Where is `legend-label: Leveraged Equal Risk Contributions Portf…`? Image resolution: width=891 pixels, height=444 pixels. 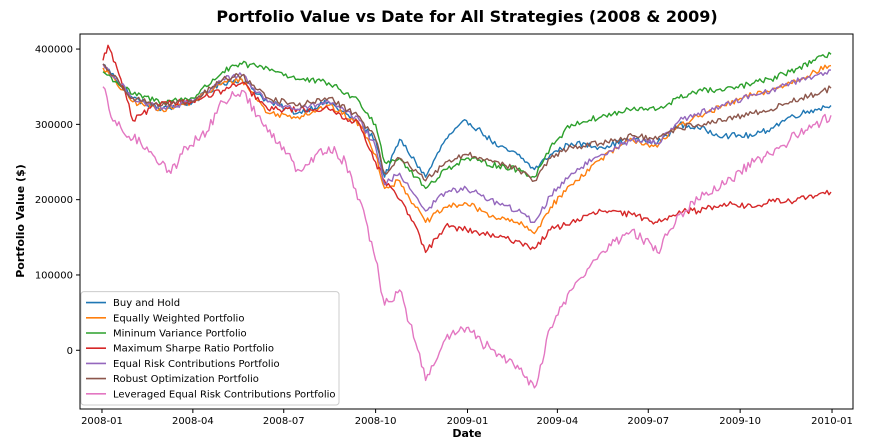 legend-label: Leveraged Equal Risk Contributions Portf… is located at coordinates (224, 394).